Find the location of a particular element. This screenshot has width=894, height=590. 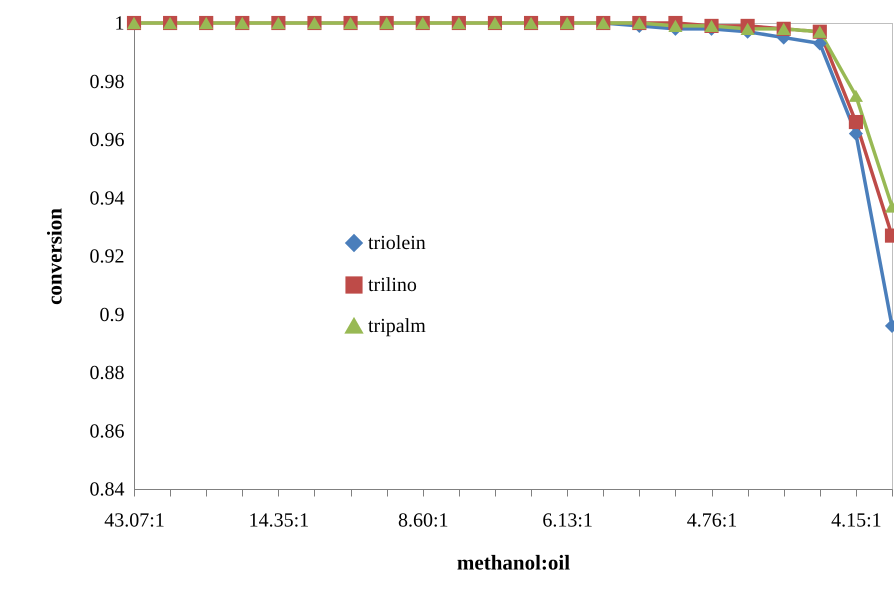

x-tick-label: 14.35:1 is located at coordinates (279, 521).